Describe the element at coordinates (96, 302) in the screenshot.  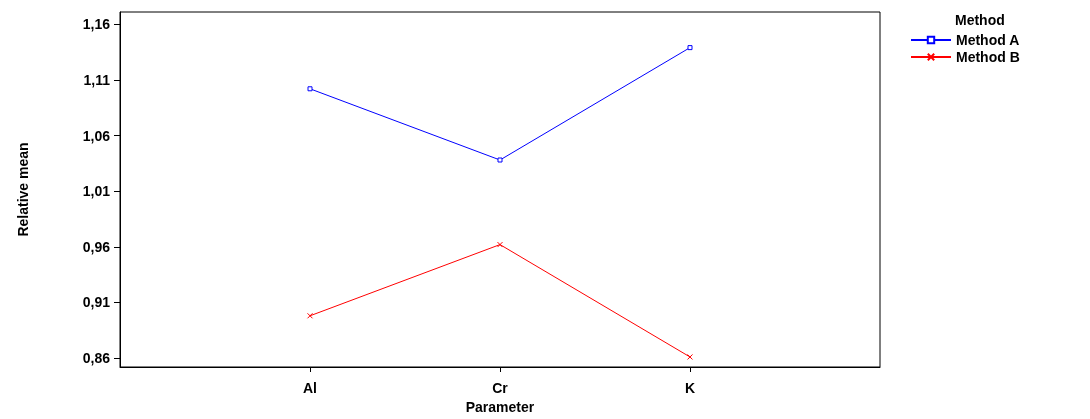
I see `y-tick-label: 0,91` at that location.